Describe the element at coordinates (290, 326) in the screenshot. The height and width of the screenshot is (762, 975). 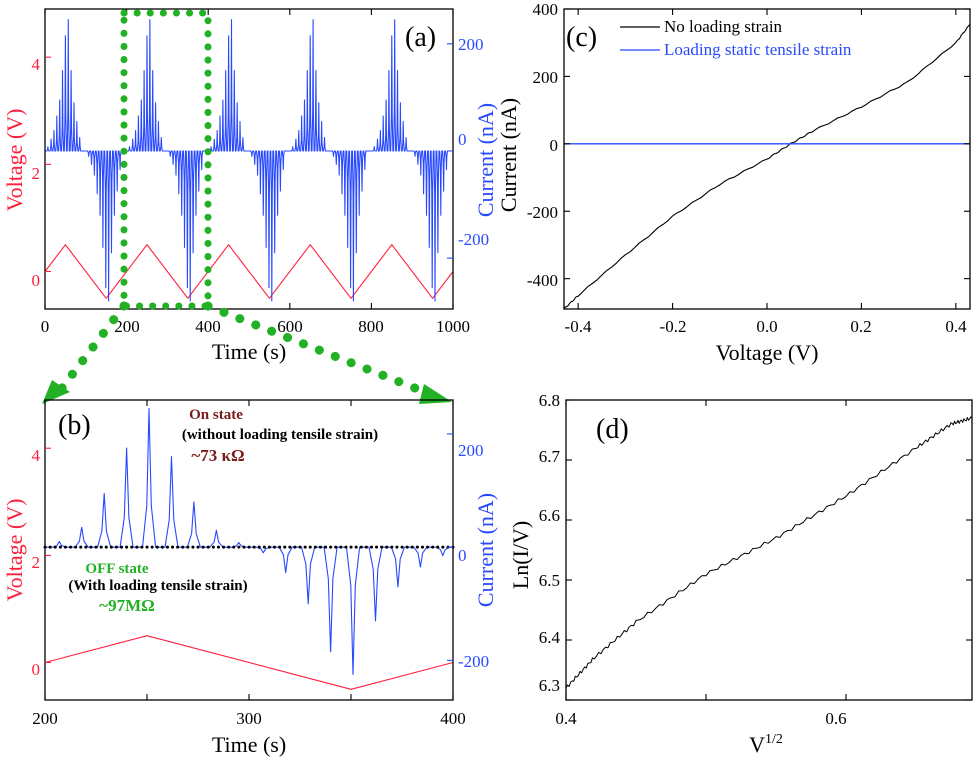
I see `a-xtick-600: 600` at that location.